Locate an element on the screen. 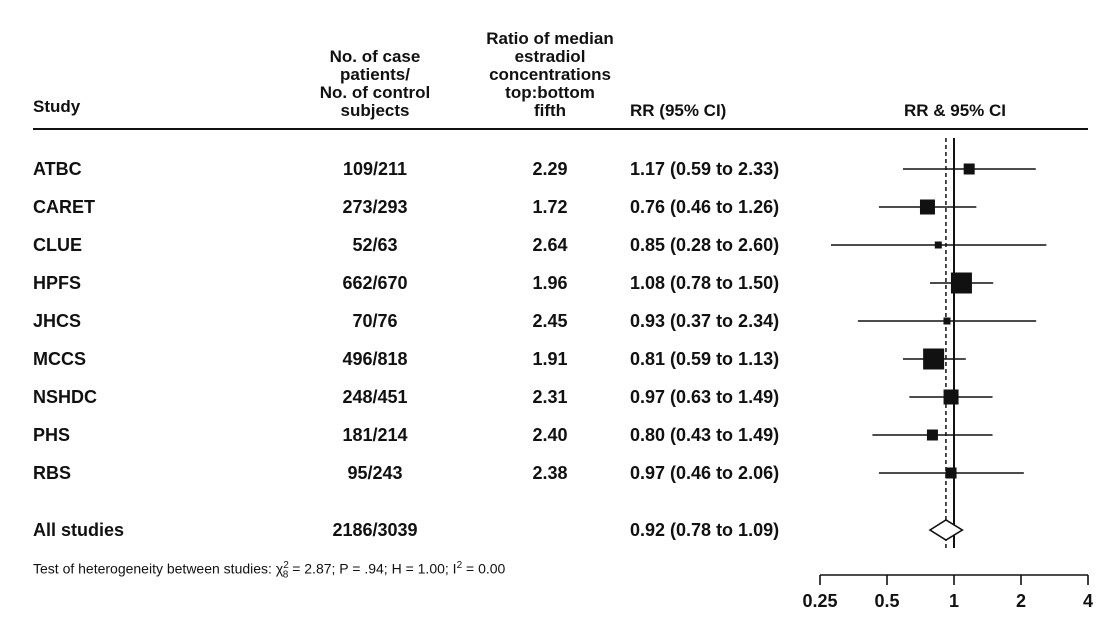 This screenshot has height=643, width=1108. table-row: HPFS 662/670 1.96 1.08 (0.78 to 1.50) is located at coordinates (400, 283).